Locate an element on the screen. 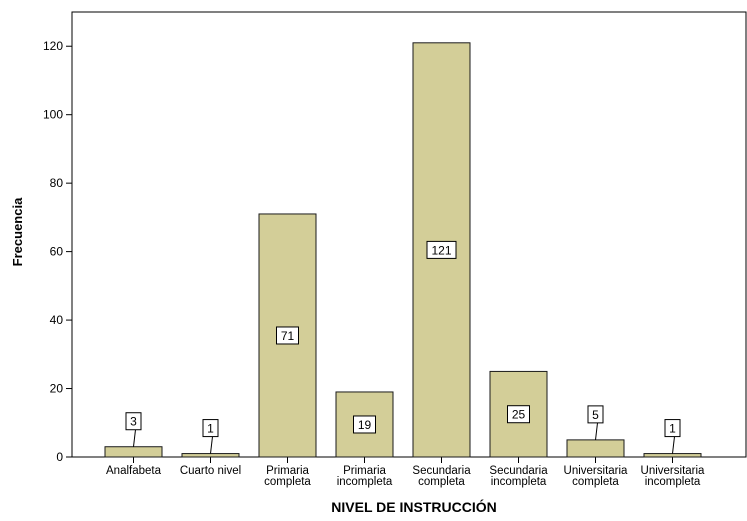 This screenshot has width=747, height=521. y-tick-label: 100 is located at coordinates (53, 115).